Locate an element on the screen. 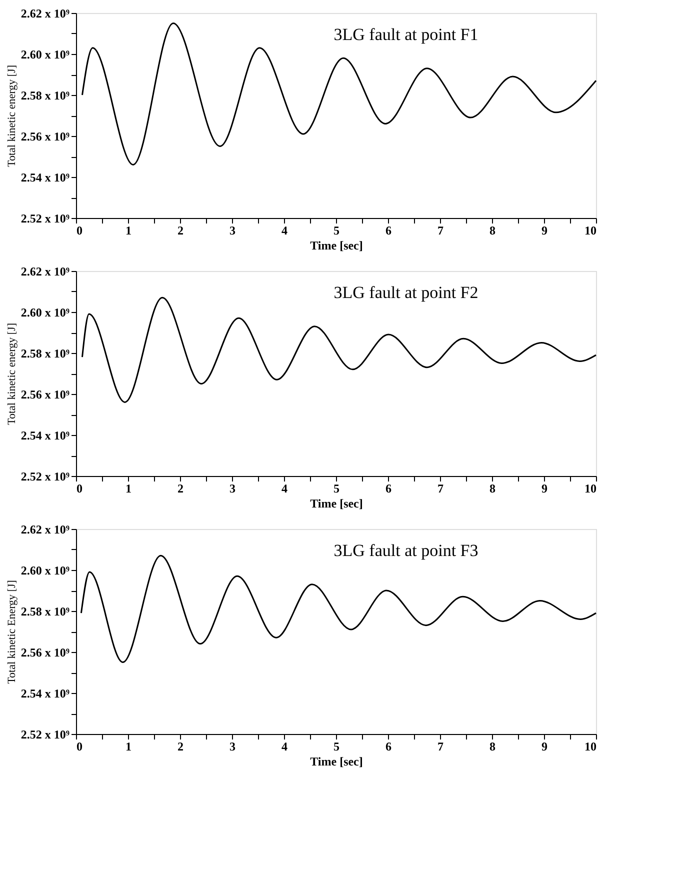 This screenshot has width=682, height=892. annotation: 3LG fault at point F3 is located at coordinates (406, 550).